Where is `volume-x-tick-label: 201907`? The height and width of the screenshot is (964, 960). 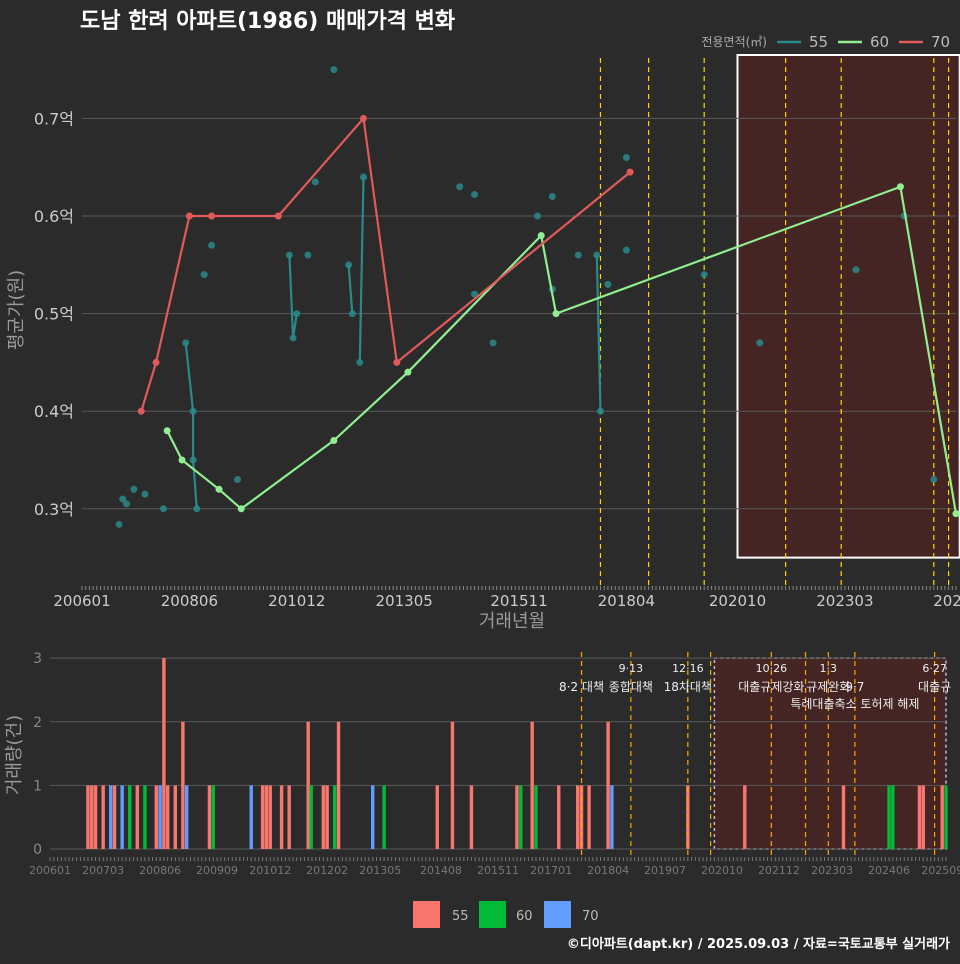
volume-x-tick-label: 201907 is located at coordinates (665, 870).